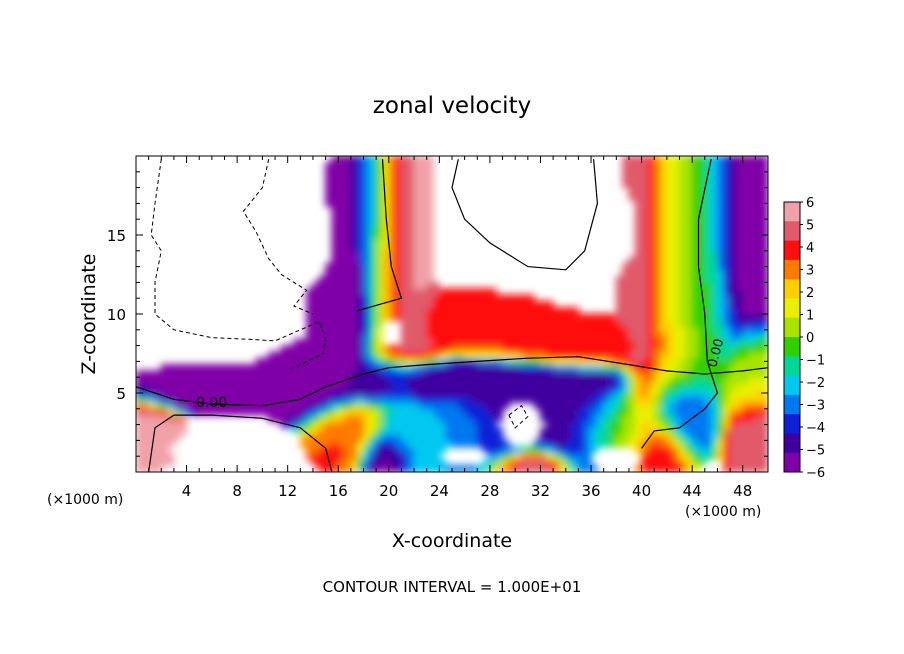  What do you see at coordinates (815, 361) in the screenshot?
I see `colorbar-tick-label: −1` at bounding box center [815, 361].